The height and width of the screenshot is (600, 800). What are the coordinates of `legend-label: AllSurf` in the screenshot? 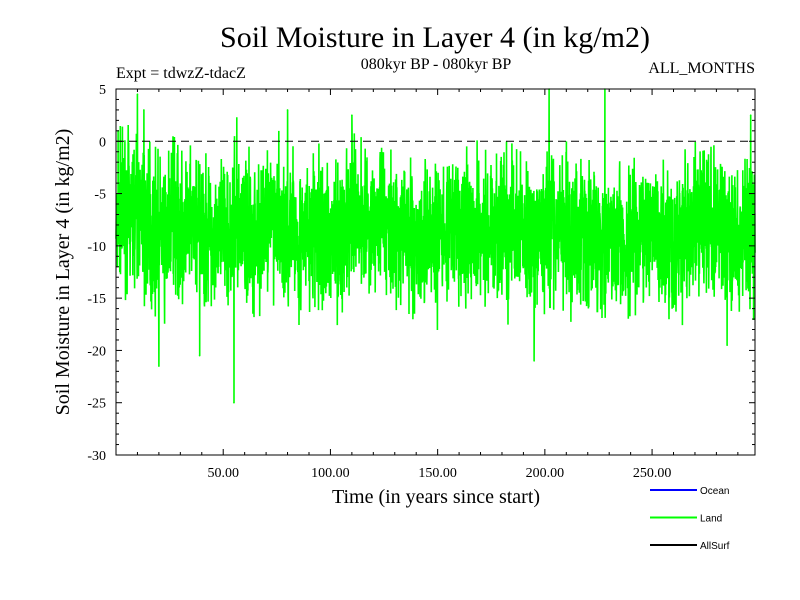 It's located at (715, 546).